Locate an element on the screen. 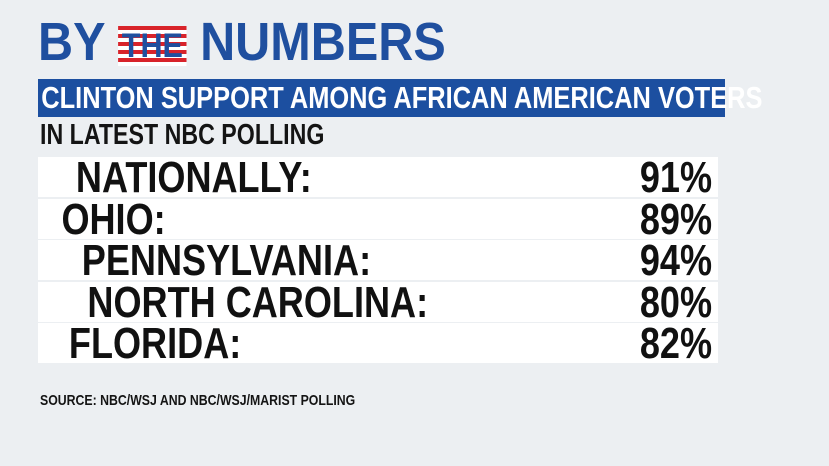 The image size is (829, 466). row-label: NATIONALLY: is located at coordinates (193, 177).